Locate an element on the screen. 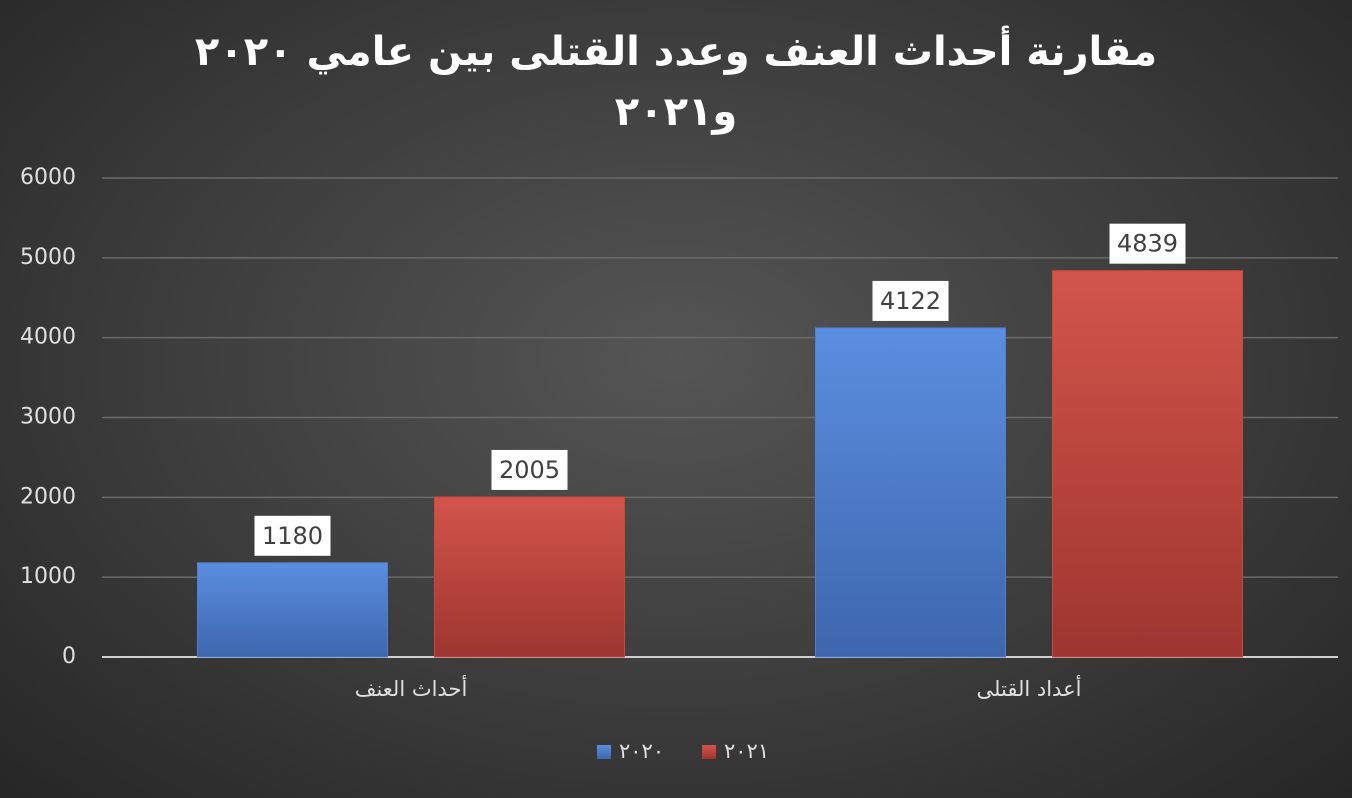  data-label-text: 4122 is located at coordinates (910, 301).